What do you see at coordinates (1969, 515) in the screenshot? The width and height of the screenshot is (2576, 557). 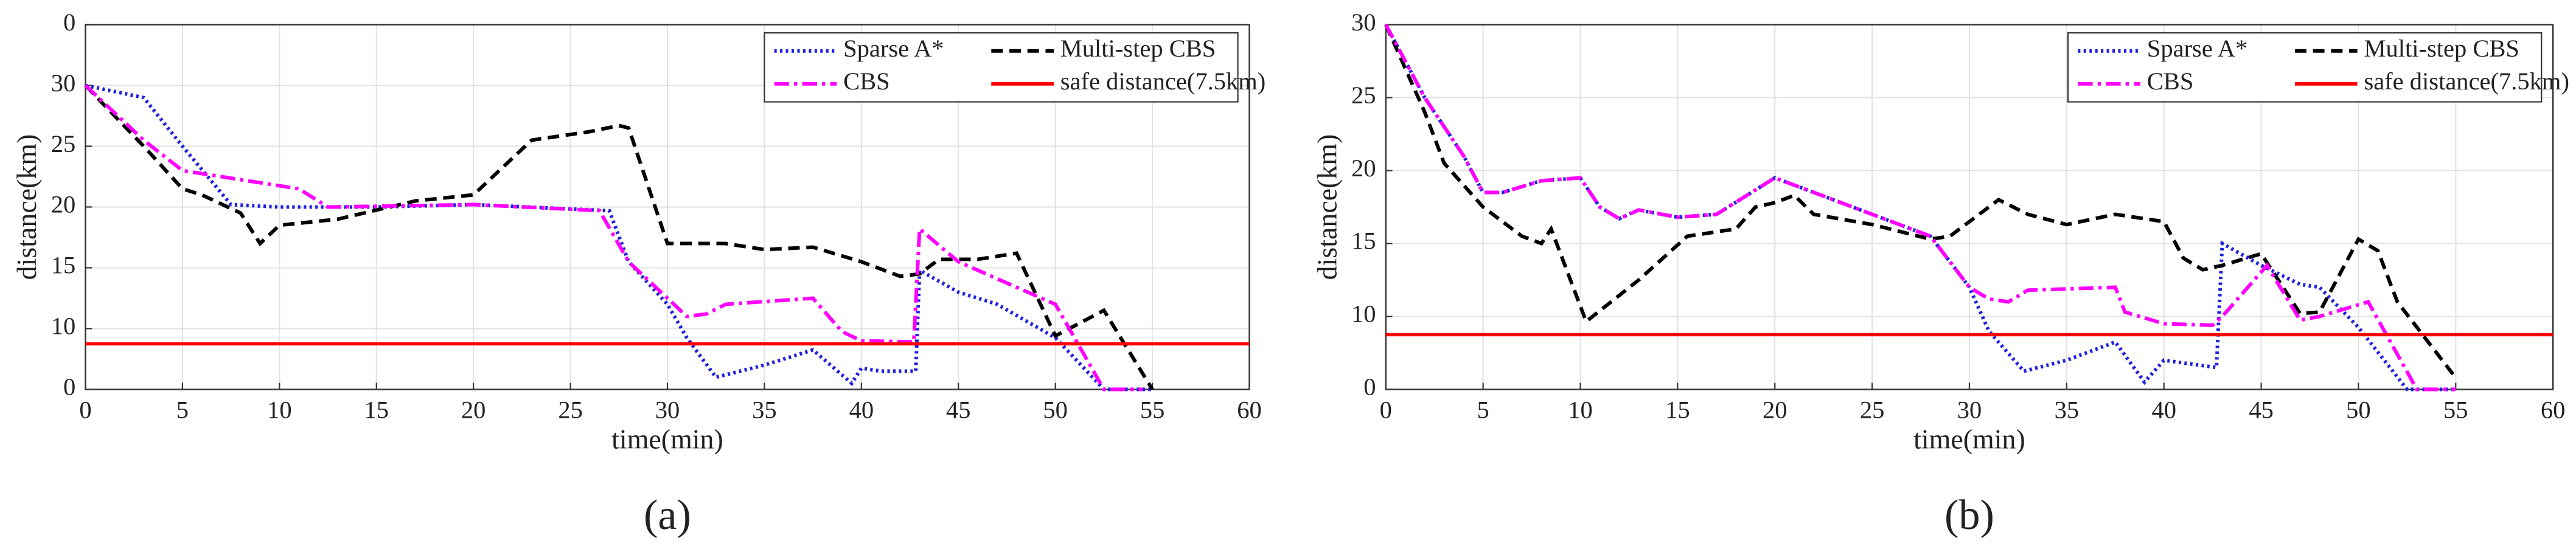 I see `caption: (b)` at bounding box center [1969, 515].